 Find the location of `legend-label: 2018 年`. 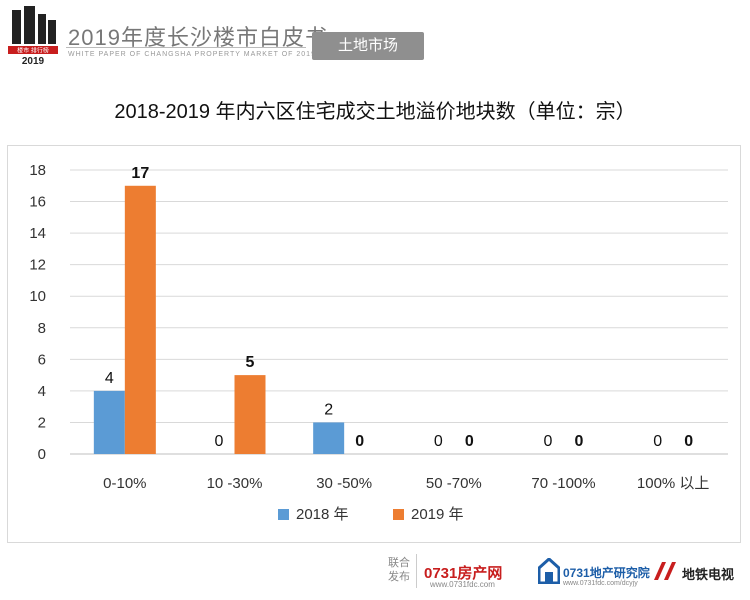

legend-label: 2018 年 is located at coordinates (322, 514).